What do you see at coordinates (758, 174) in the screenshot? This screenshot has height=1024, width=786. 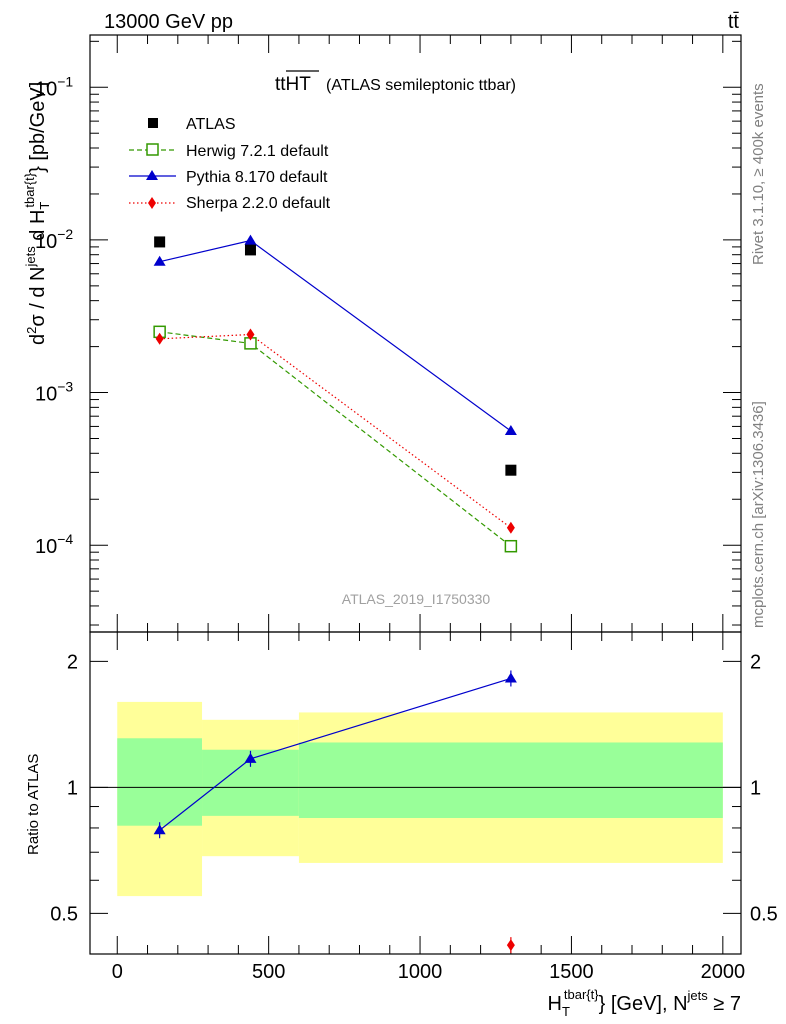 I see `rivet-version-text: Rivet 3.1.10, ≥ 400k events` at bounding box center [758, 174].